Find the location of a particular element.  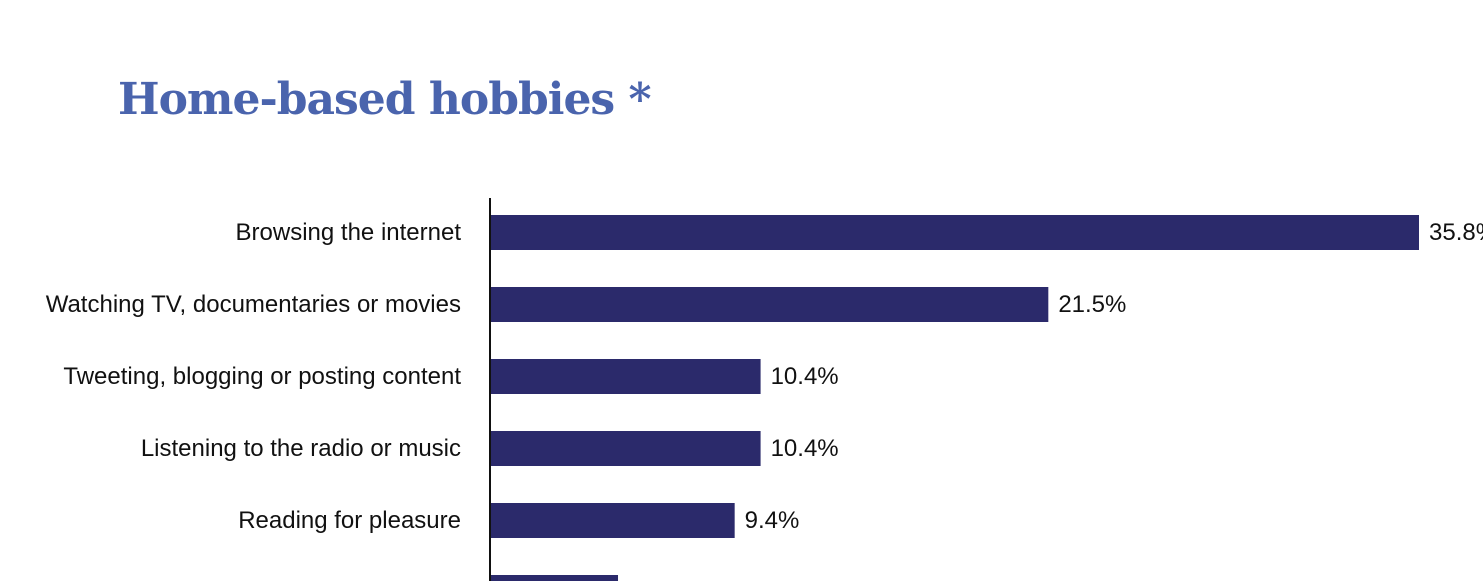

category-label-3: Listening to the radio or music is located at coordinates (301, 448).